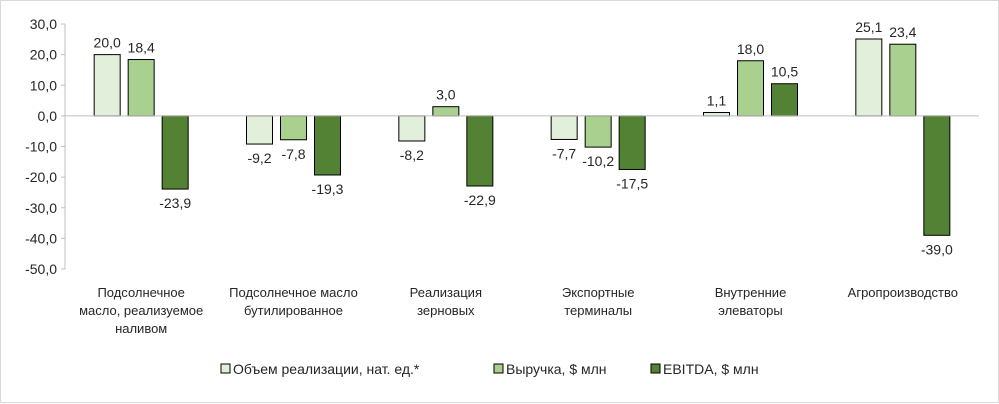 This screenshot has width=999, height=404. Describe the element at coordinates (107, 43) in the screenshot. I see `data-label: 20,0` at that location.